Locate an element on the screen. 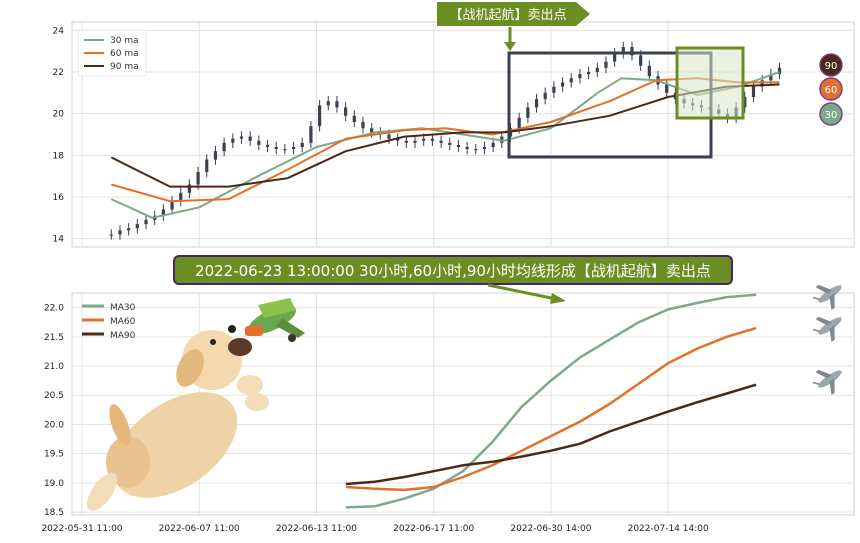  top-y-ticks: 14 16 18 20 22 24 is located at coordinates (59, 135).